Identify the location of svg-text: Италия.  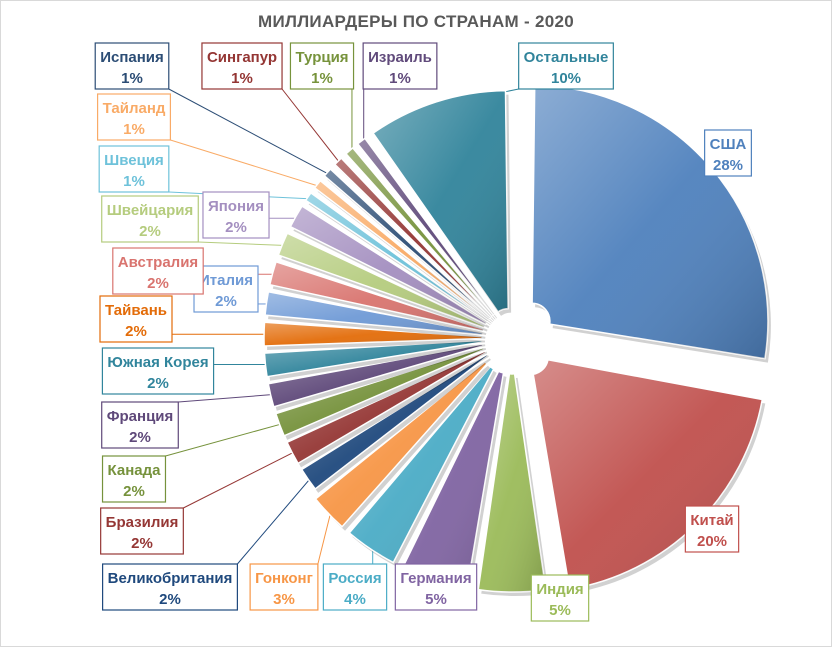
(226, 280).